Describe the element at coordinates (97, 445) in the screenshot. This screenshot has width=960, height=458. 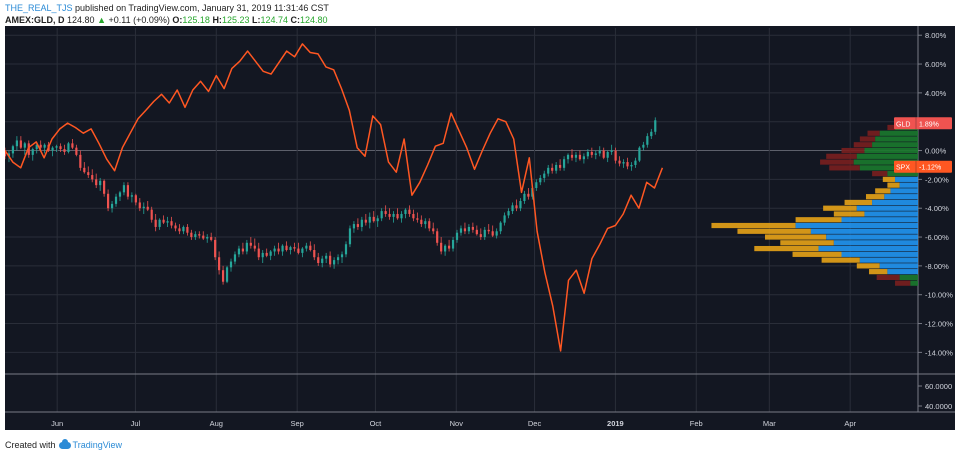
I see `tradingview-brand: TradingView` at that location.